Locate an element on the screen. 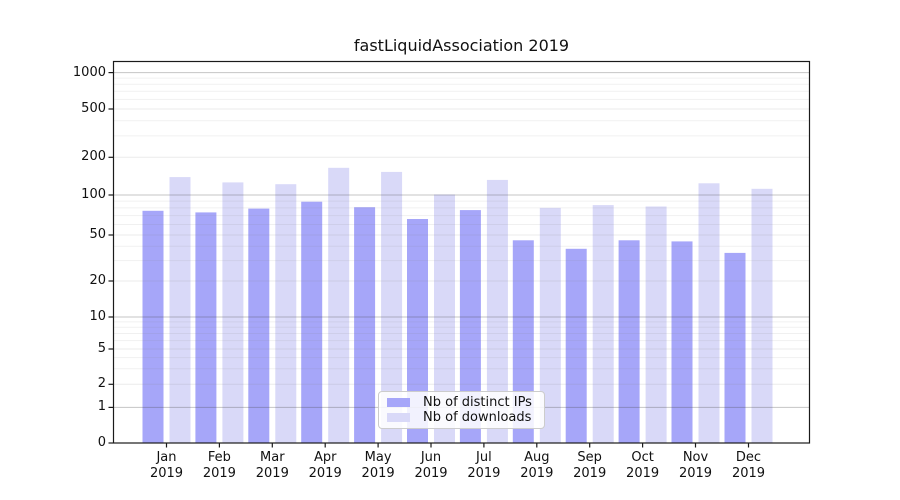 This screenshot has width=900, height=500. x-axis-tick-label: Dec 2019 is located at coordinates (748, 465).